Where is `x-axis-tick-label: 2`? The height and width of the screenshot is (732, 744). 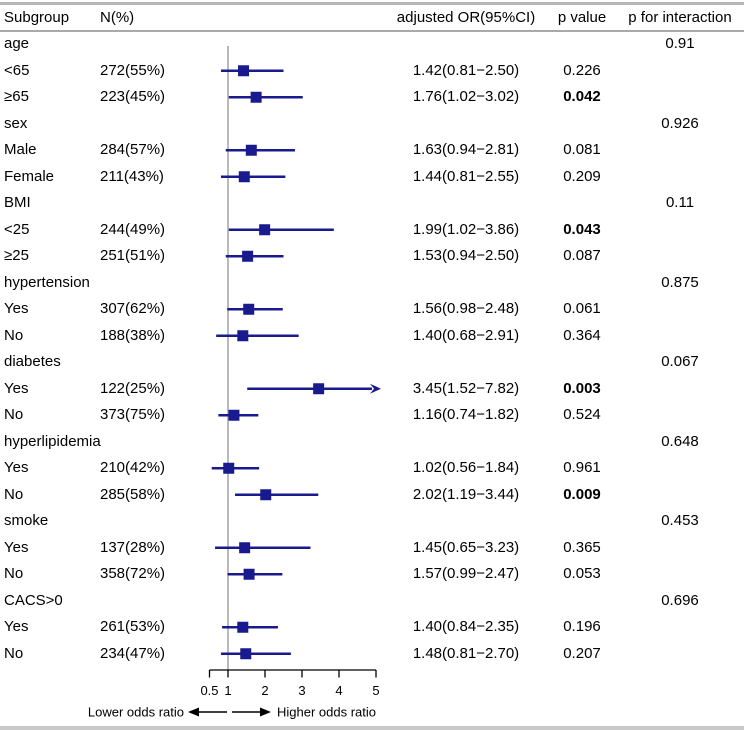
x-axis-tick-label: 2 is located at coordinates (264, 690).